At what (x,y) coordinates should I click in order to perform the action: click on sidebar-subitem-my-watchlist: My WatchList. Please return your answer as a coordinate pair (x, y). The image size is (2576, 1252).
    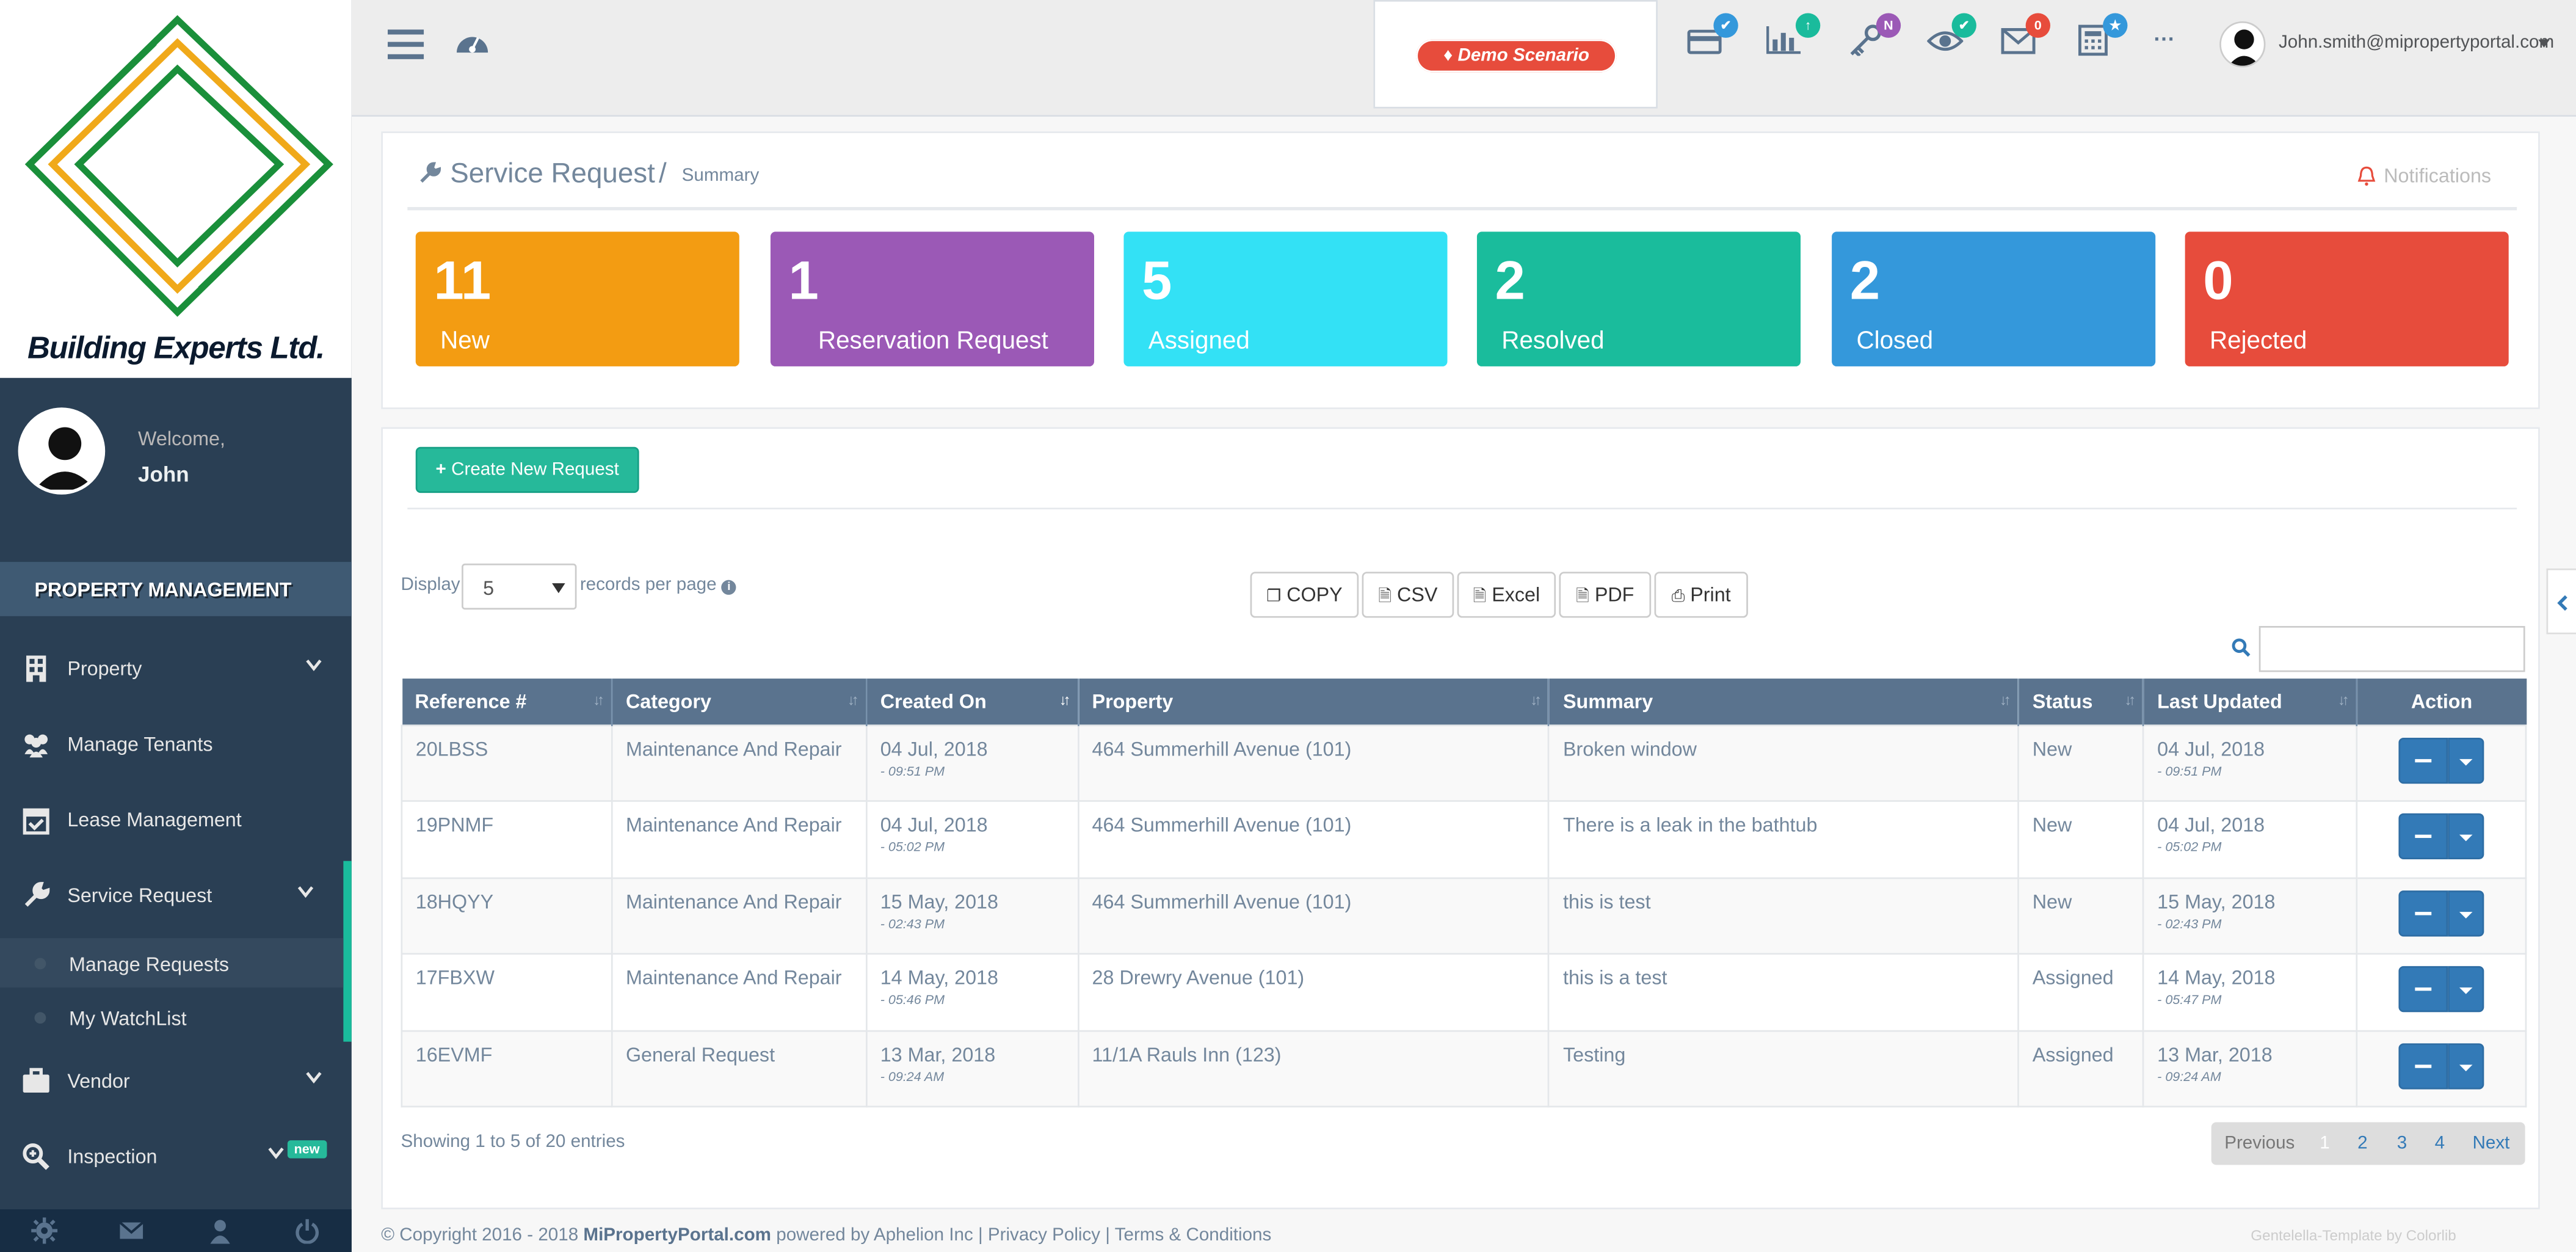
    Looking at the image, I should click on (171, 1017).